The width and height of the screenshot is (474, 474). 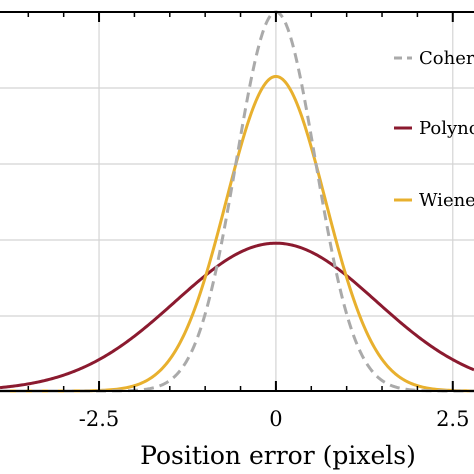 What do you see at coordinates (99, 419) in the screenshot?
I see `x-tick-label: -2.5` at bounding box center [99, 419].